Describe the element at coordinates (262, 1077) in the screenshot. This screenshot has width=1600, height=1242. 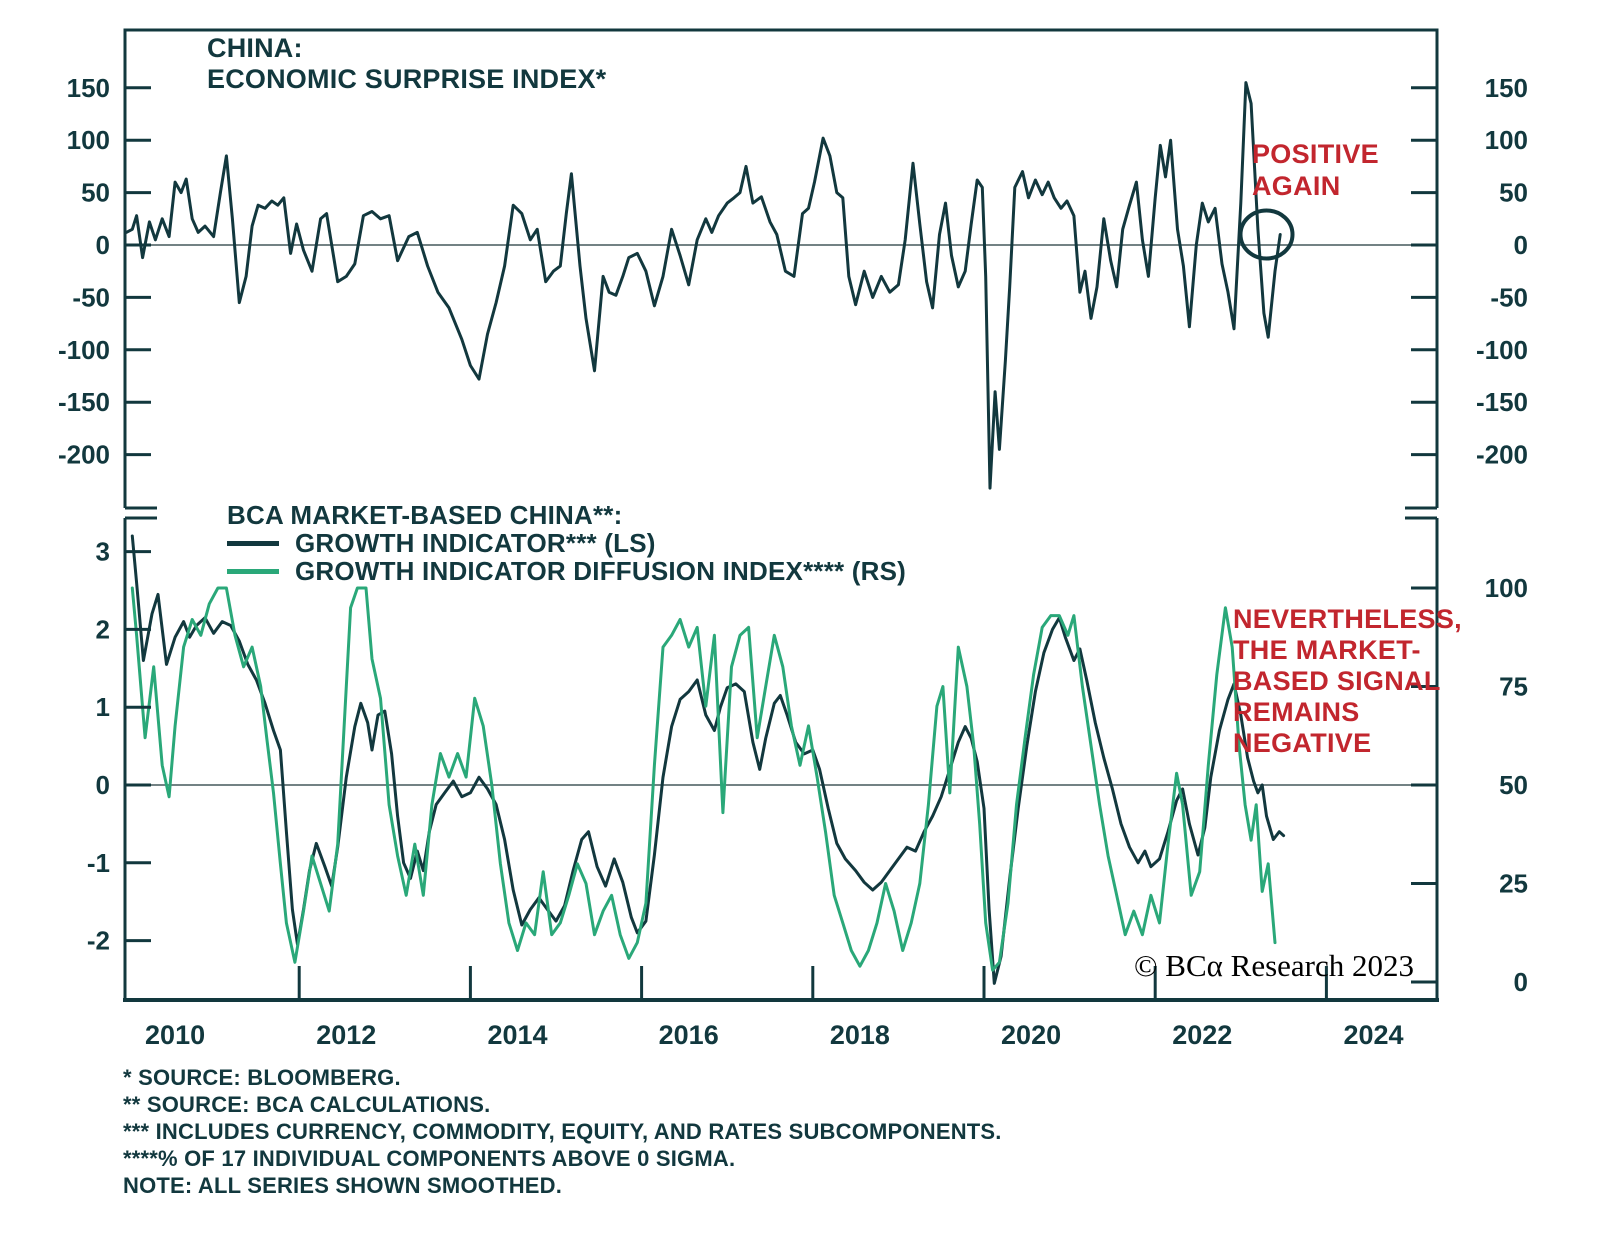
I see `footnote-1: * SOURCE: BLOOMBERG.` at that location.